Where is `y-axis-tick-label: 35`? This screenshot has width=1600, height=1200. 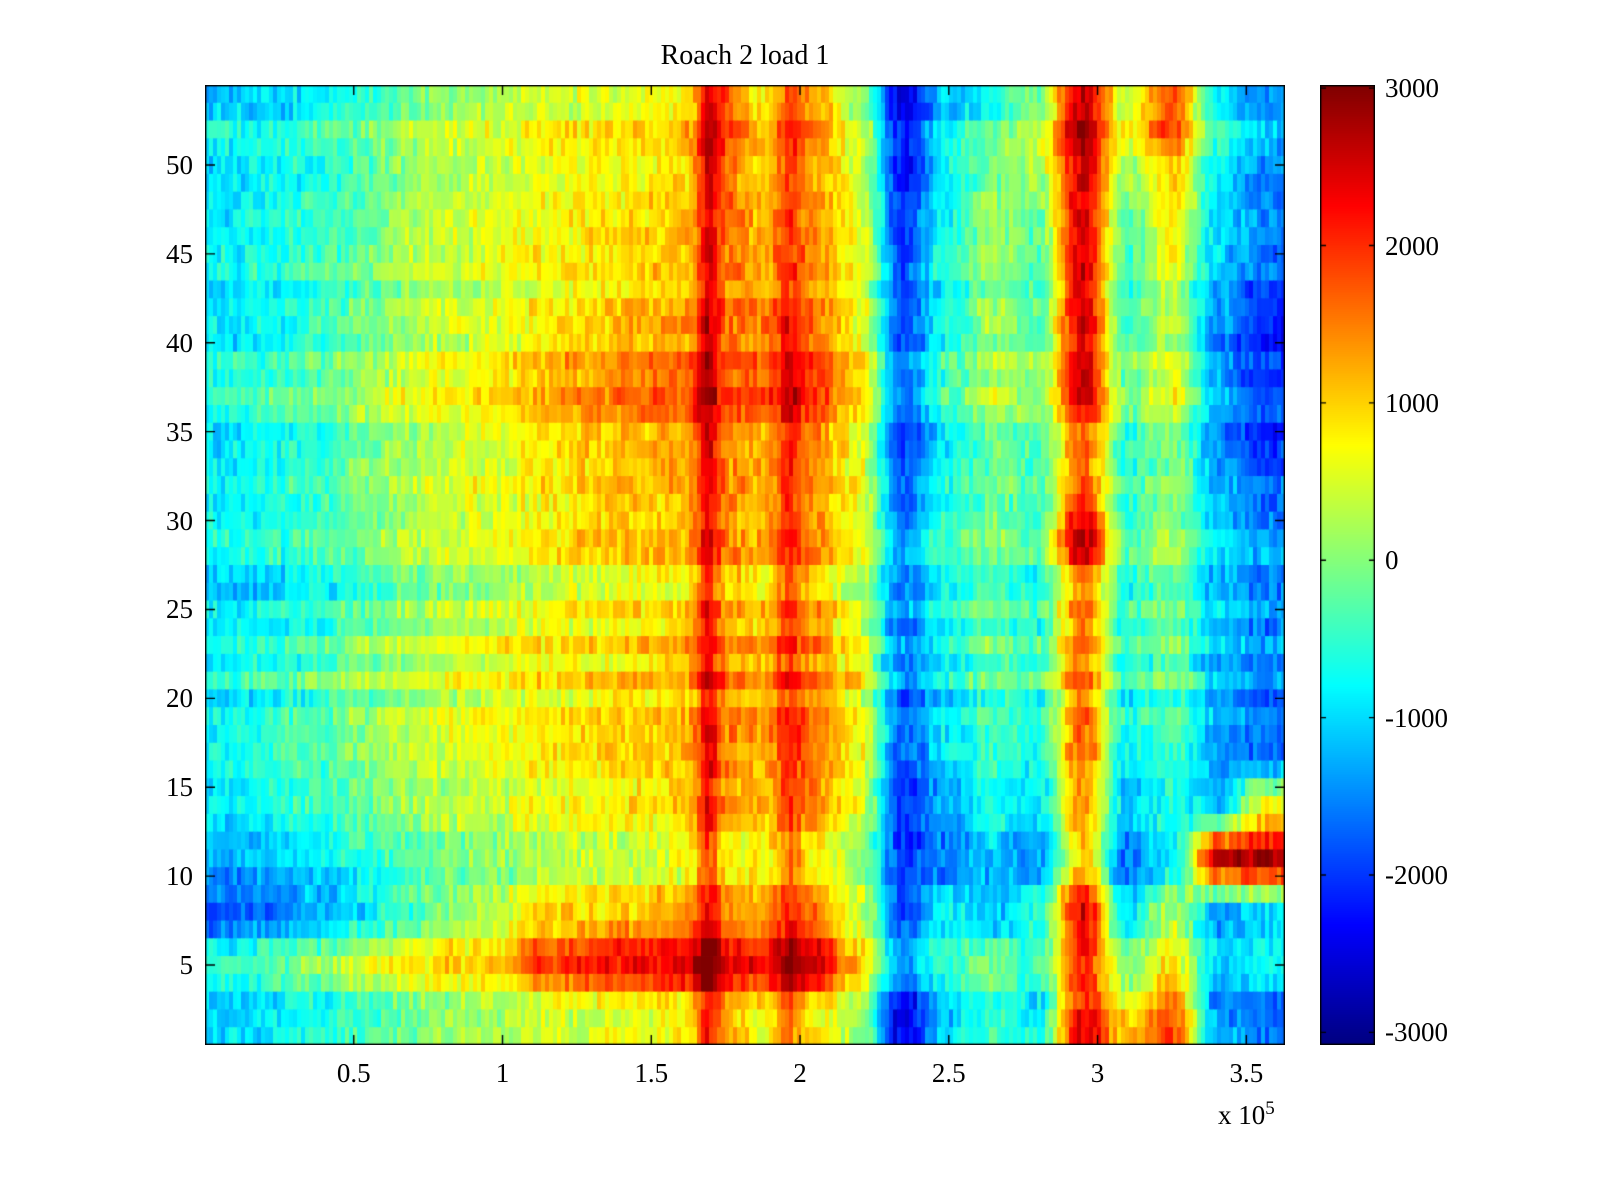
y-axis-tick-label: 35 is located at coordinates (179, 431).